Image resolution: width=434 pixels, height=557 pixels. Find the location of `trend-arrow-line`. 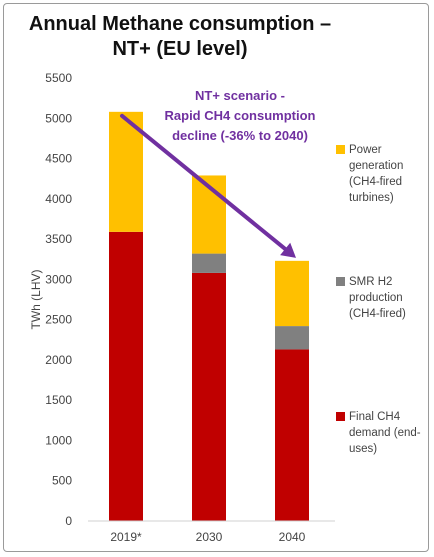

trend-arrow-line is located at coordinates (204, 182).